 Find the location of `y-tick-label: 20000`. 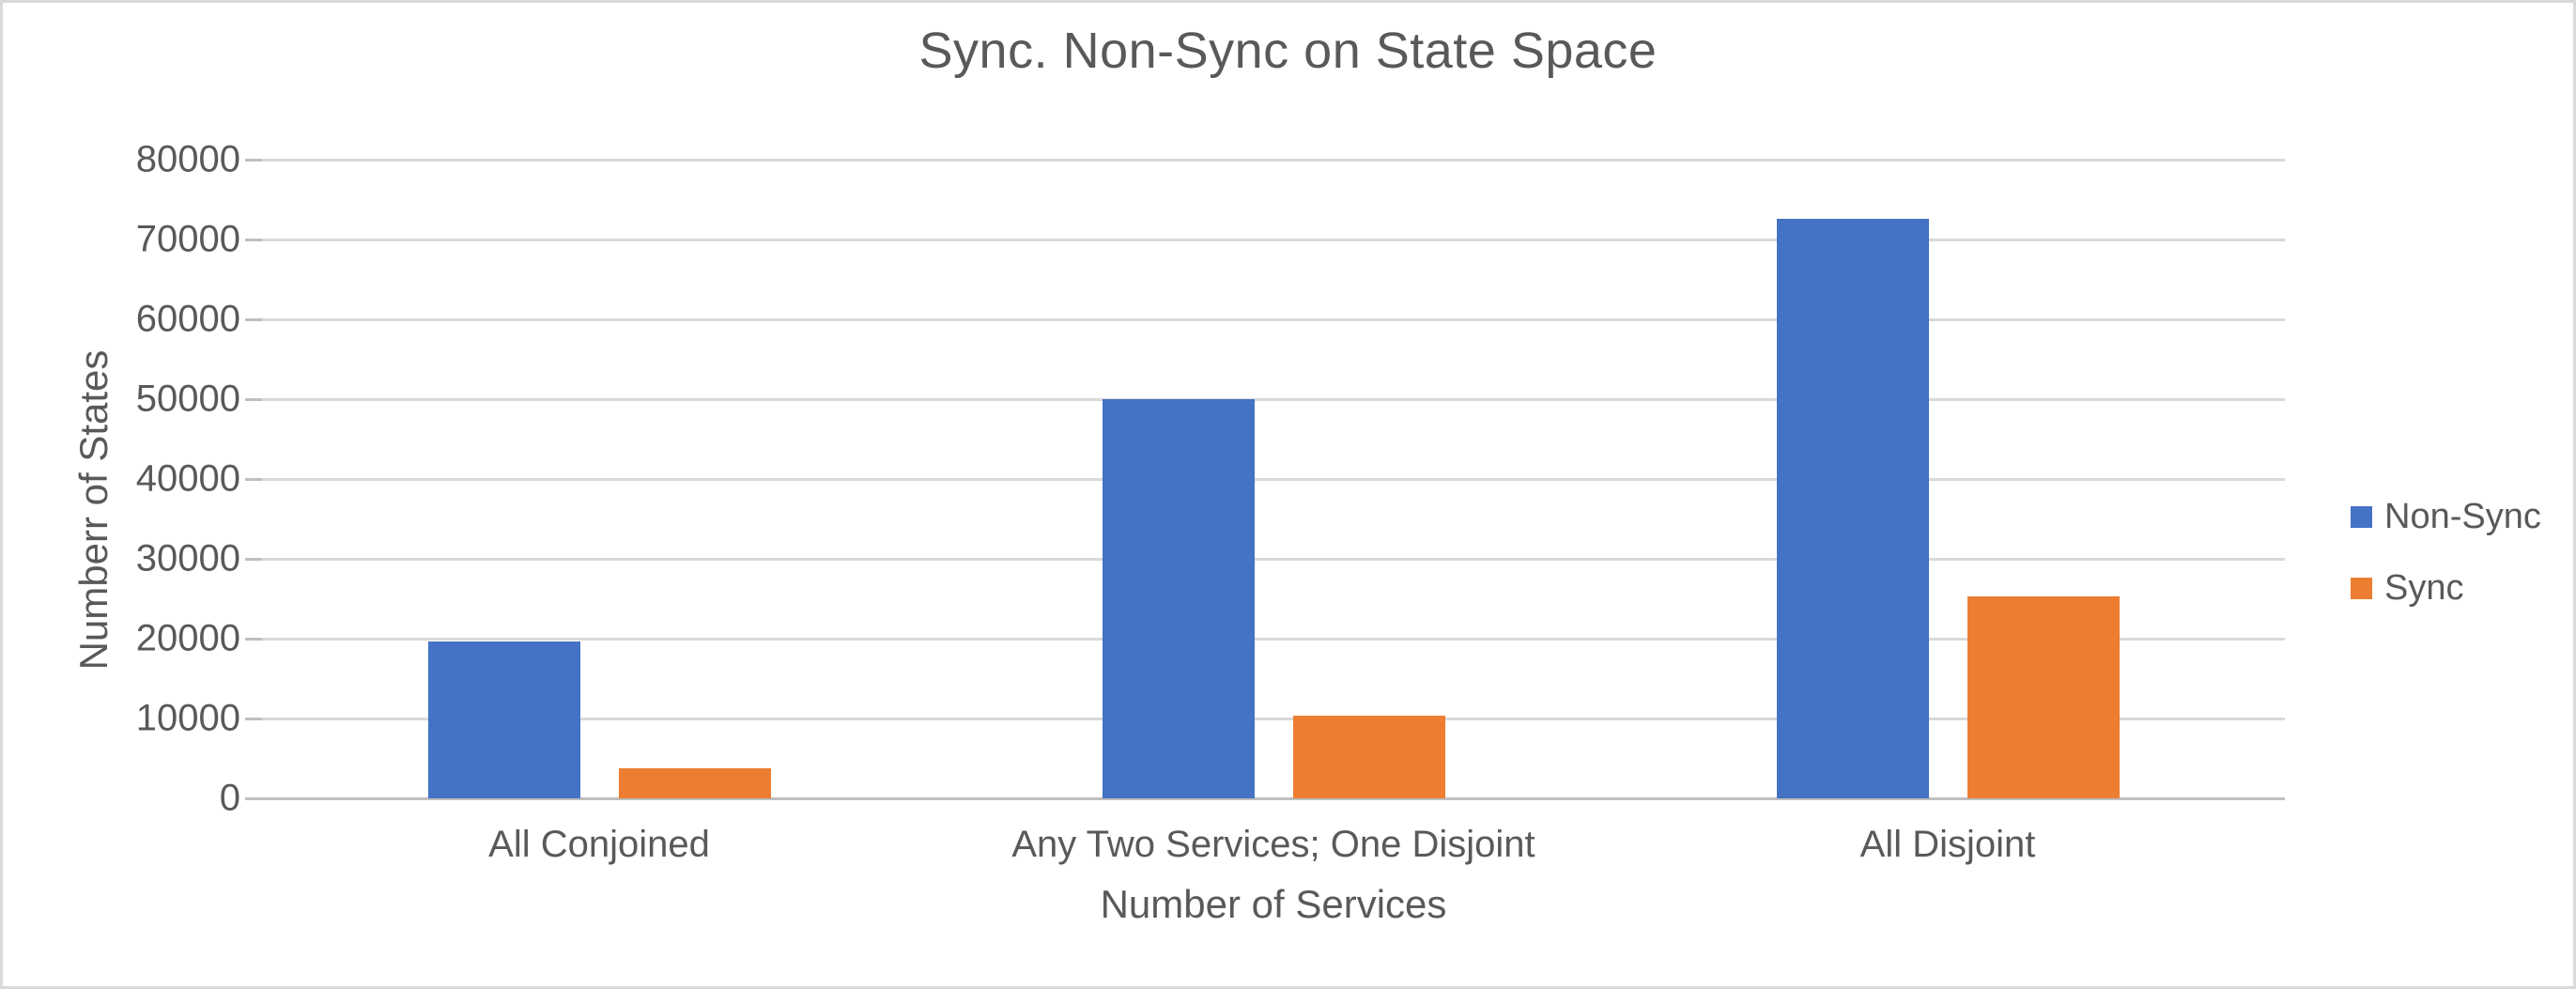

y-tick-label: 20000 is located at coordinates (187, 638).